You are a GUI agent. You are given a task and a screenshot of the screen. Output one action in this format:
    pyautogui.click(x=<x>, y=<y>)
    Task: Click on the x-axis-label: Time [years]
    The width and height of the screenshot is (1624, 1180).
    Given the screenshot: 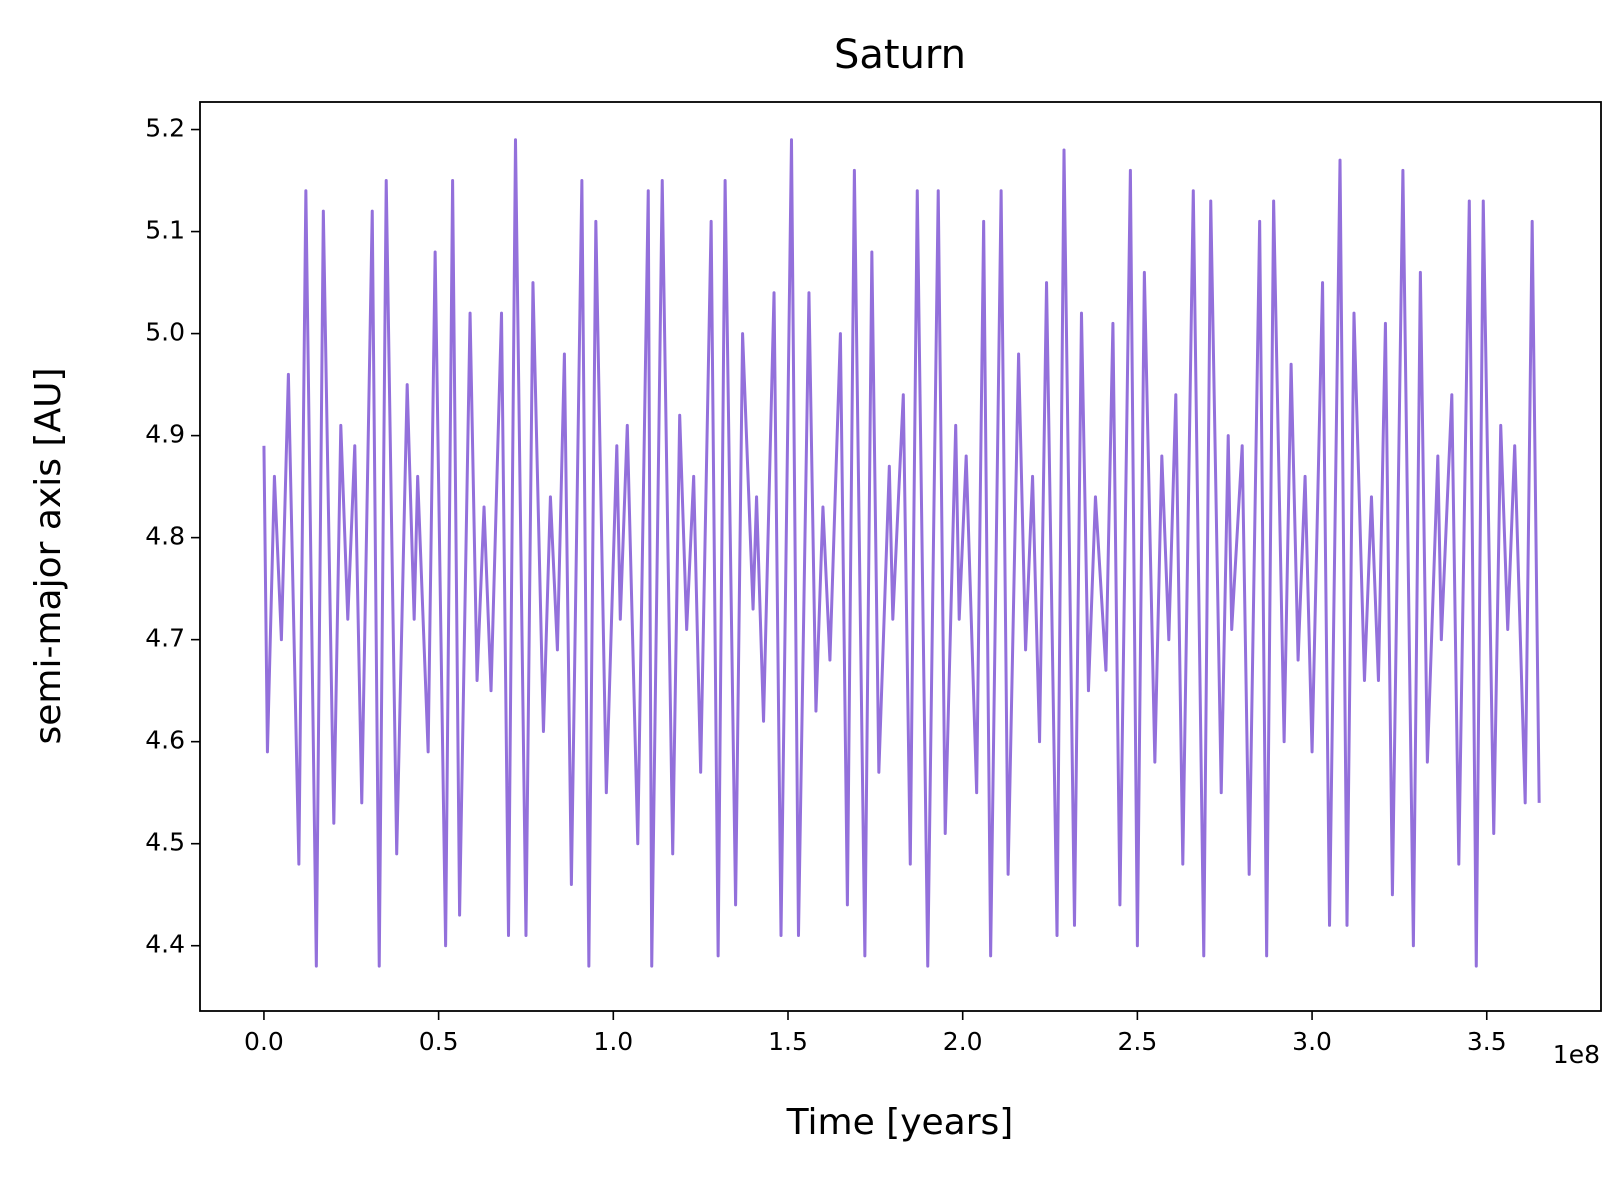 What is the action you would take?
    pyautogui.click(x=900, y=1122)
    